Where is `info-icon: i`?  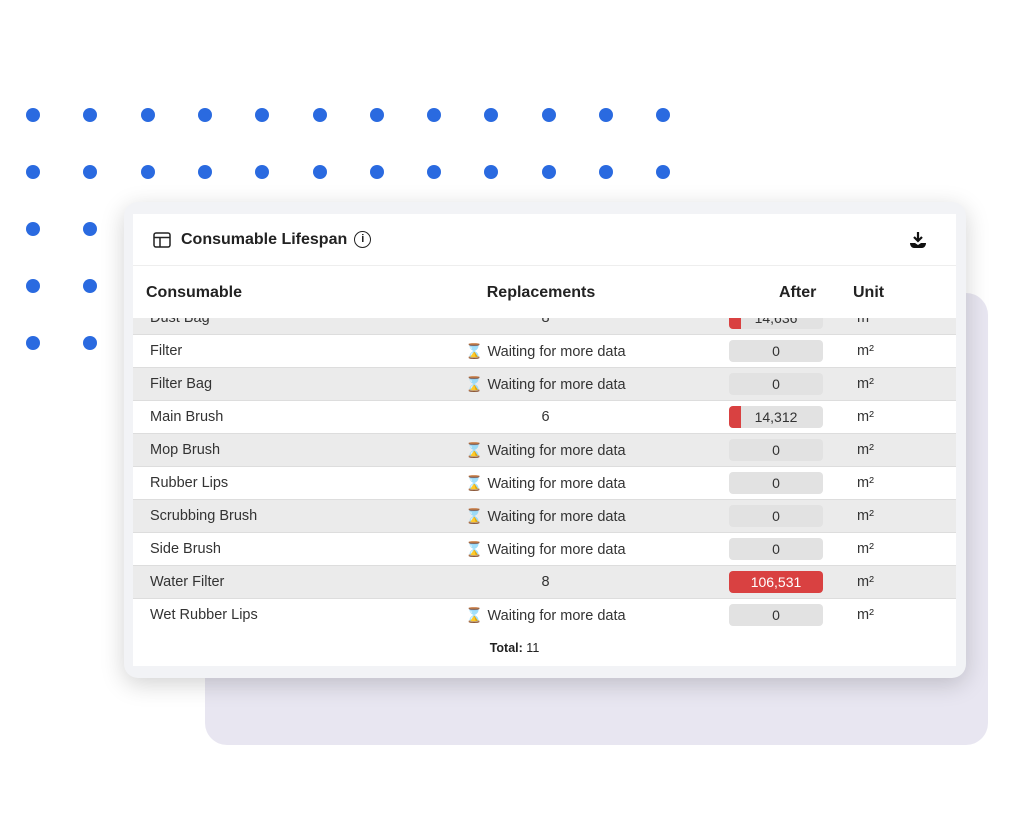 info-icon: i is located at coordinates (363, 239).